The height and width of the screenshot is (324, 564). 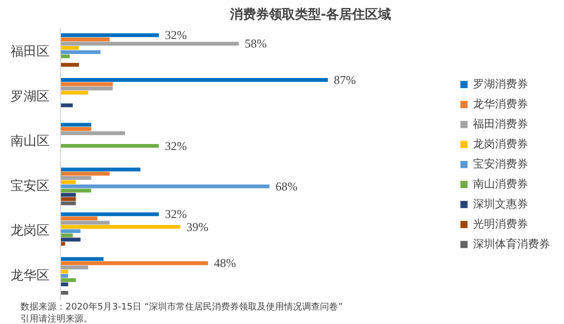 What do you see at coordinates (511, 243) in the screenshot?
I see `legend-label: 深圳体育消费券` at bounding box center [511, 243].